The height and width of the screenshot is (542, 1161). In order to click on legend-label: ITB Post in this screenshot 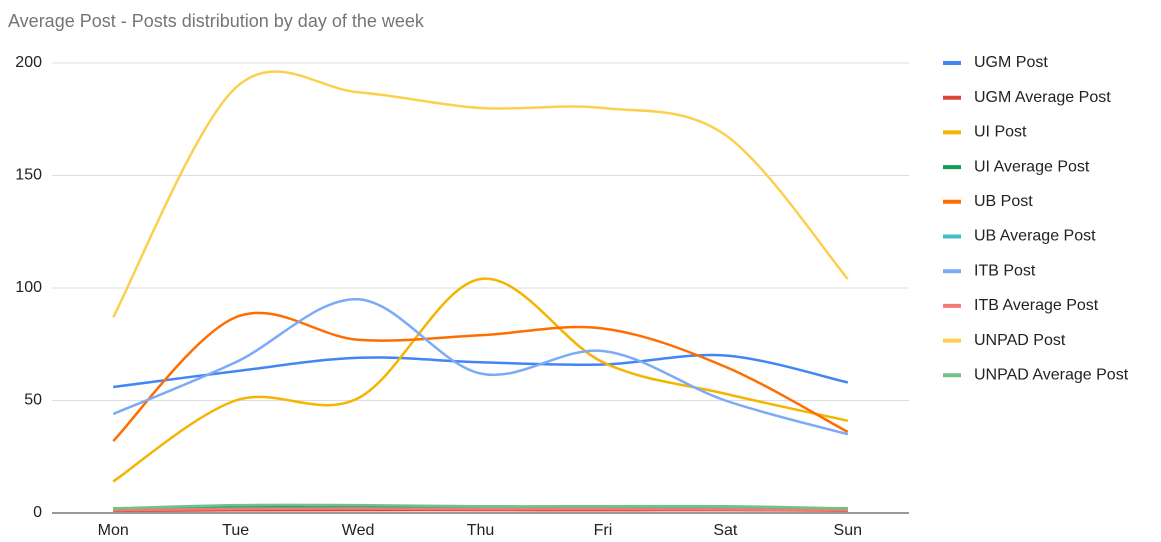, I will do `click(1005, 270)`.